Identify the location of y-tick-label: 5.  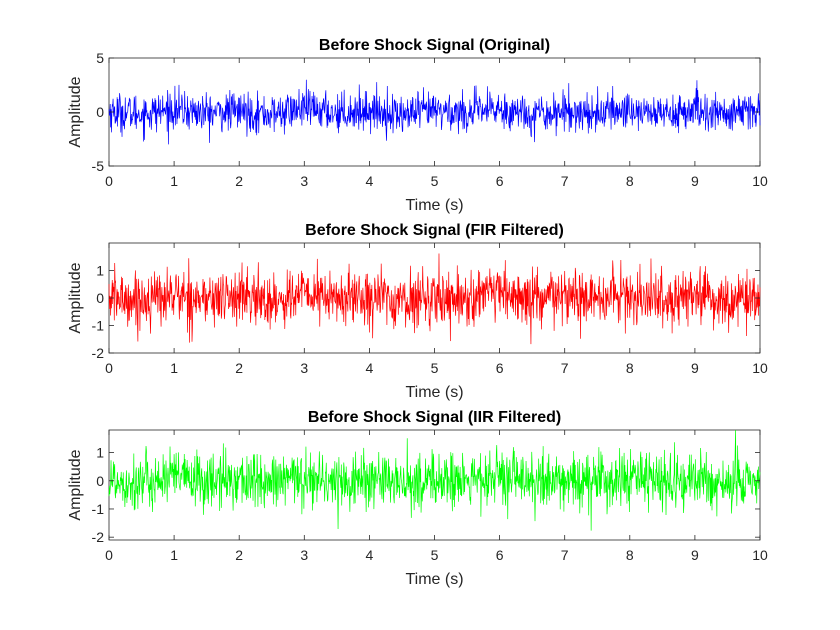
(100, 58).